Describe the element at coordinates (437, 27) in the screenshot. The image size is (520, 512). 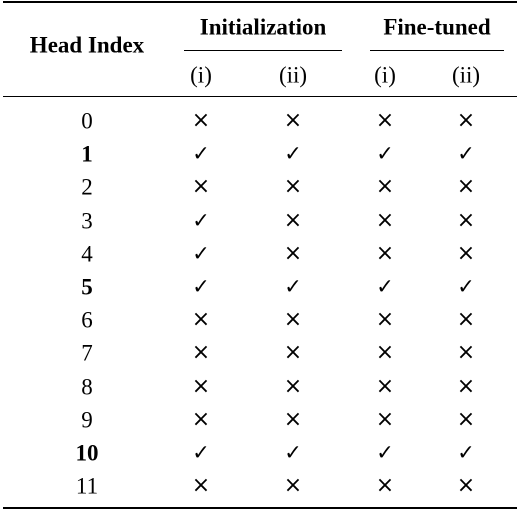
I see `fine-tuned-group-header: Fine-tuned` at that location.